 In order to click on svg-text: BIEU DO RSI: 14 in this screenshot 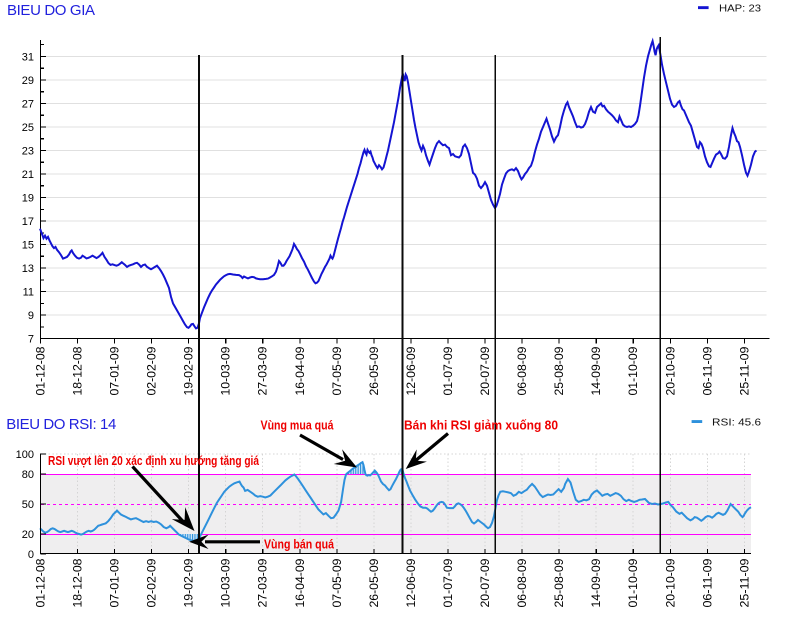, I will do `click(61, 424)`.